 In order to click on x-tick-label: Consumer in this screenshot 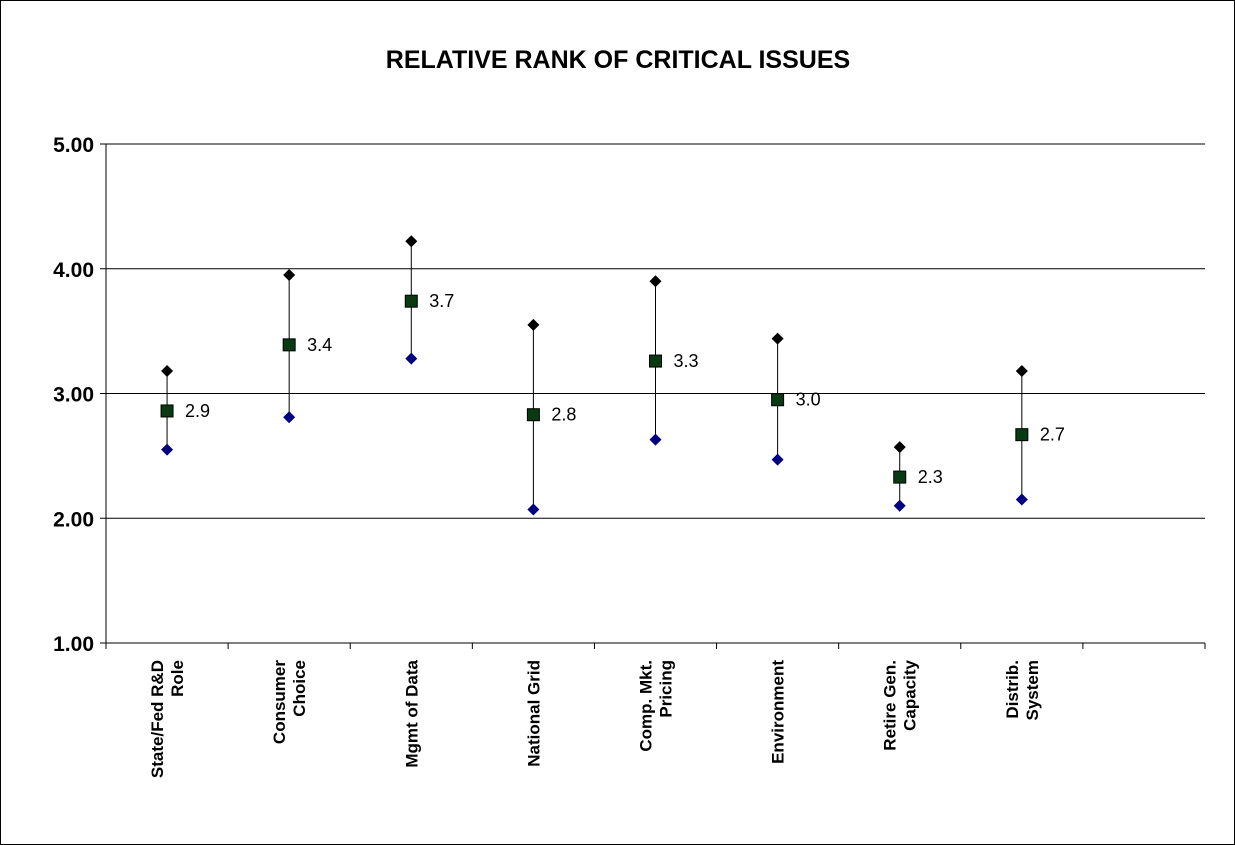, I will do `click(279, 702)`.